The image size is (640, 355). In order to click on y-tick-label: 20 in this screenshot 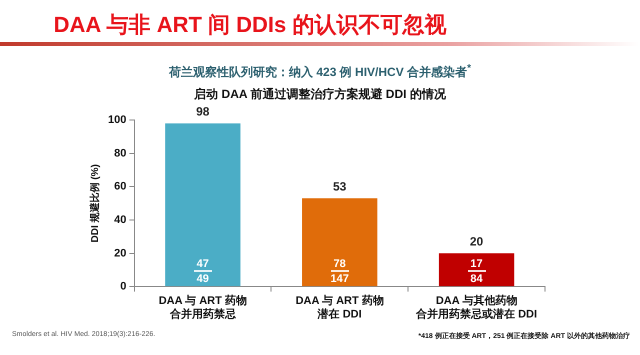, I will do `click(120, 253)`.